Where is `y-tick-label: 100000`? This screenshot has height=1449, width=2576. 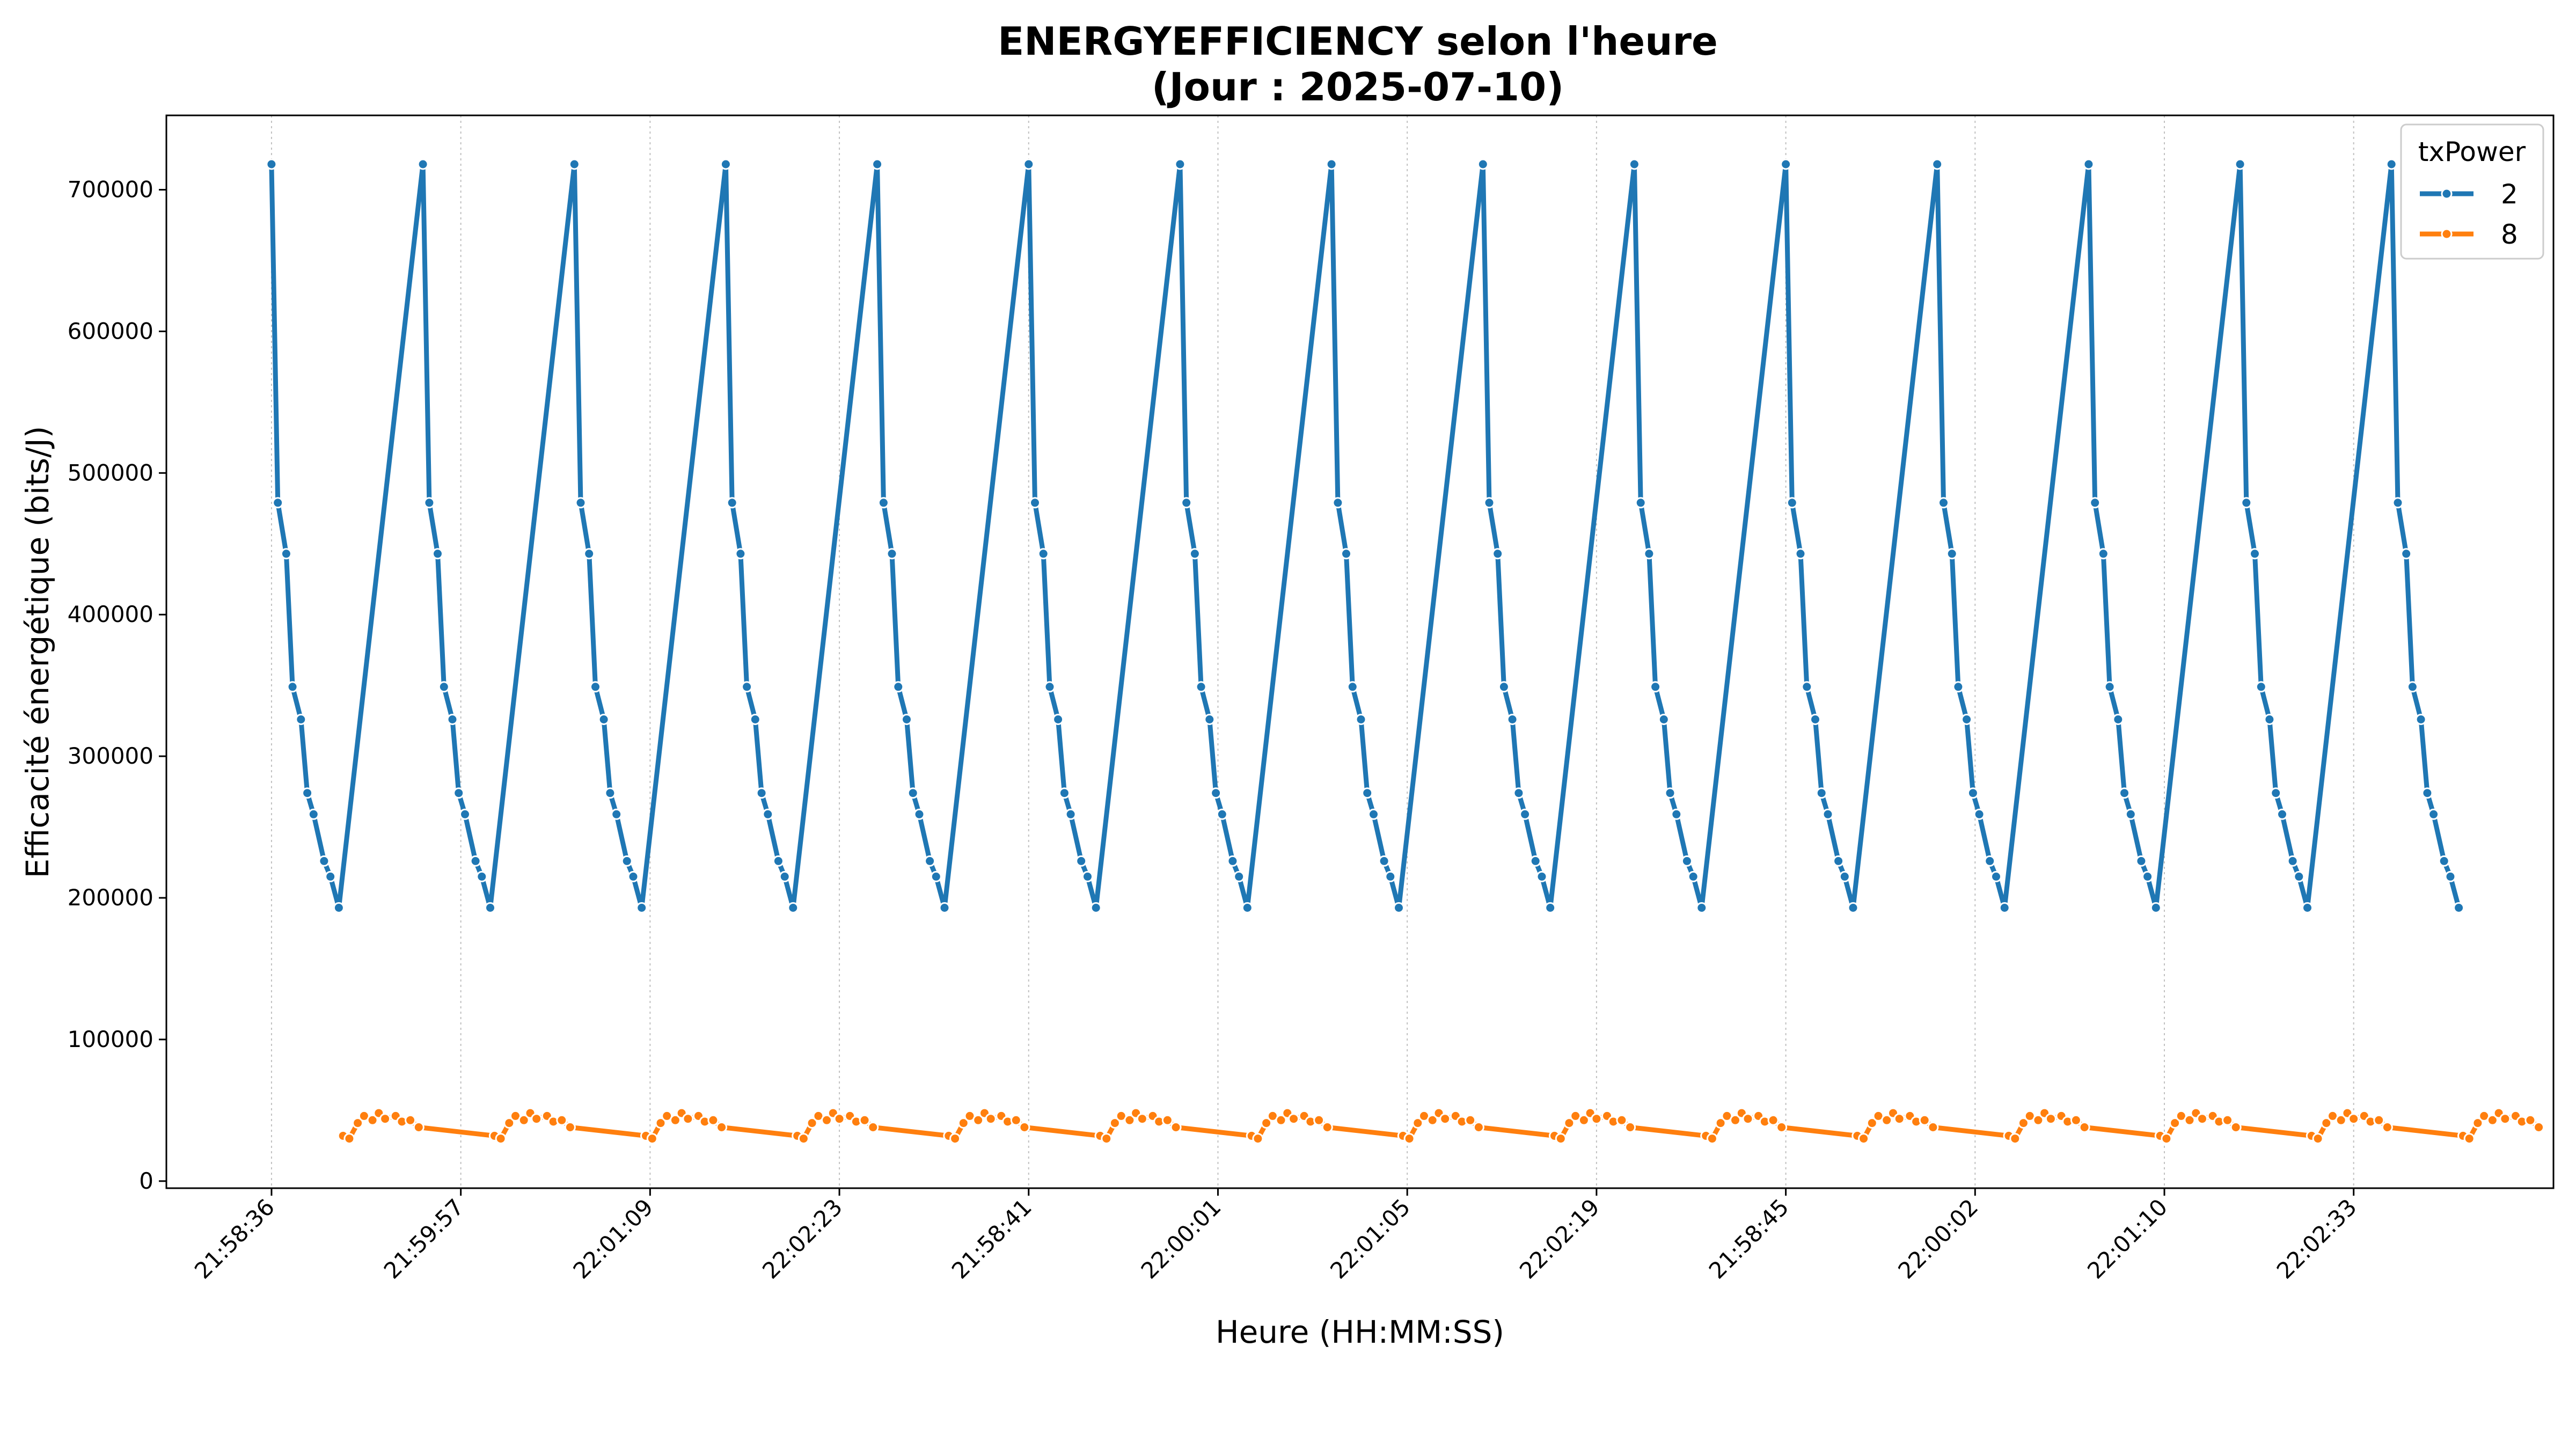 y-tick-label: 100000 is located at coordinates (110, 1039).